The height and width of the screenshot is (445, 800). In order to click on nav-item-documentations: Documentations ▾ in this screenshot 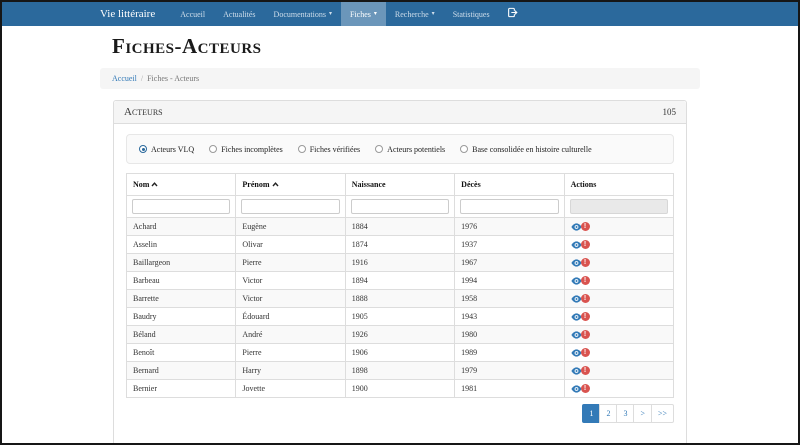, I will do `click(303, 14)`.